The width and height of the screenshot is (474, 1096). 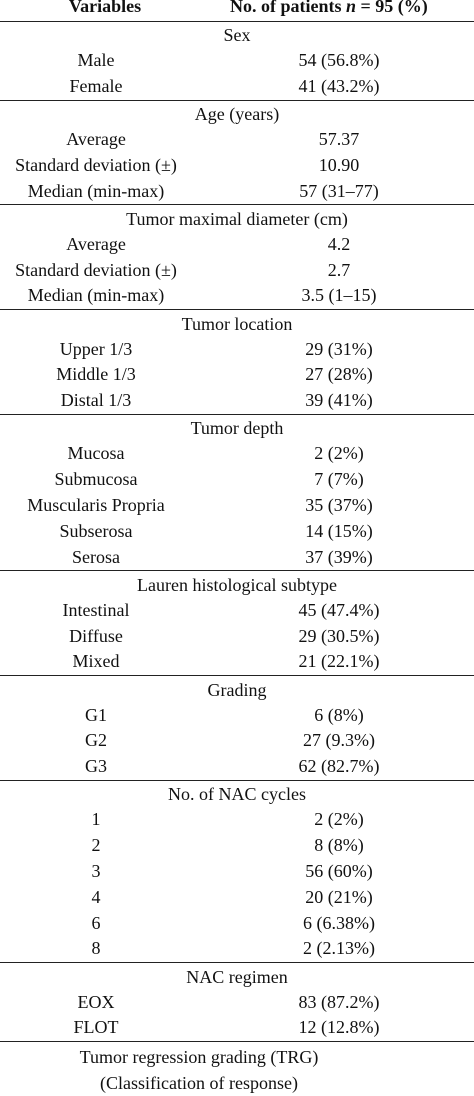 I want to click on table-row: G3 62 (82.7%), so click(x=237, y=767).